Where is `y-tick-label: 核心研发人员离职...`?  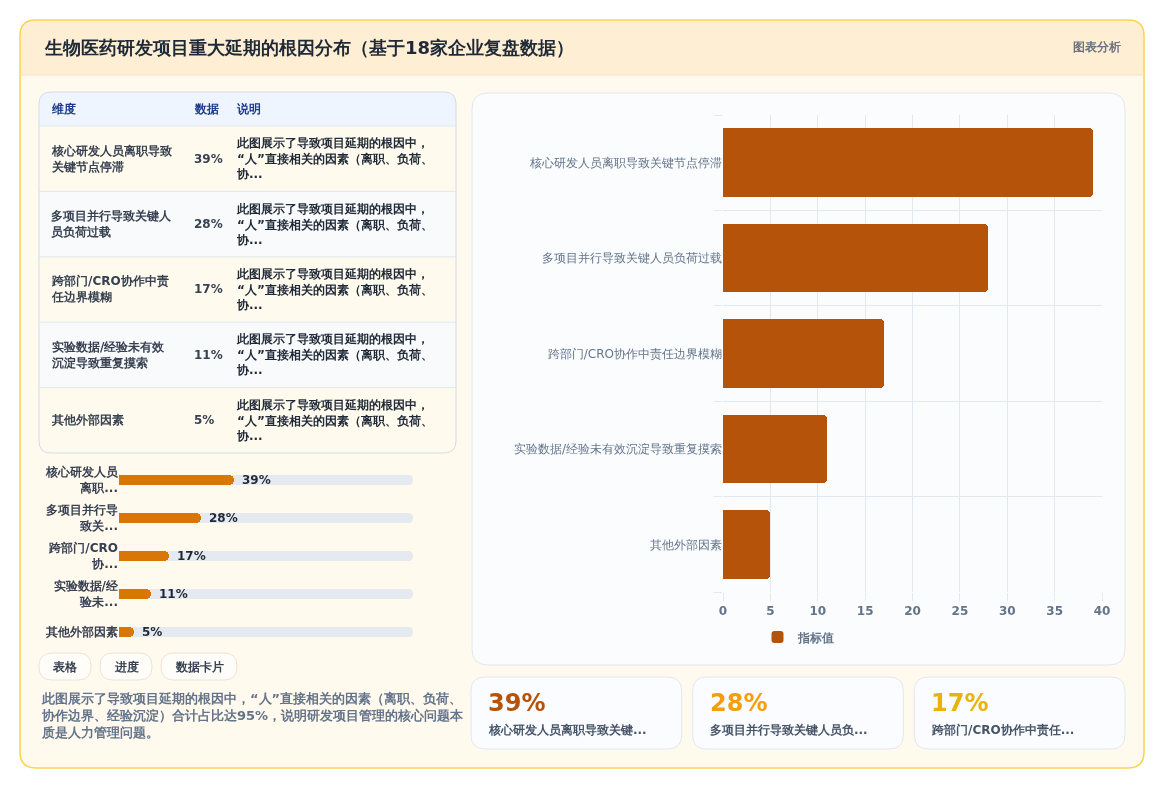
y-tick-label: 核心研发人员离职... is located at coordinates (82, 480).